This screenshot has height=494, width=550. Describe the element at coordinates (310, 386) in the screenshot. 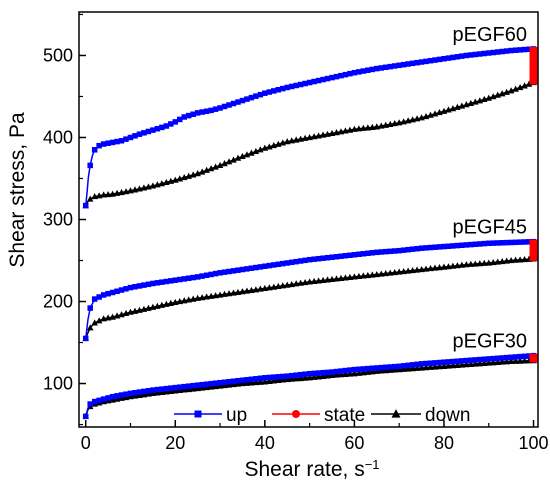

I see `sample-pEGF30` at that location.